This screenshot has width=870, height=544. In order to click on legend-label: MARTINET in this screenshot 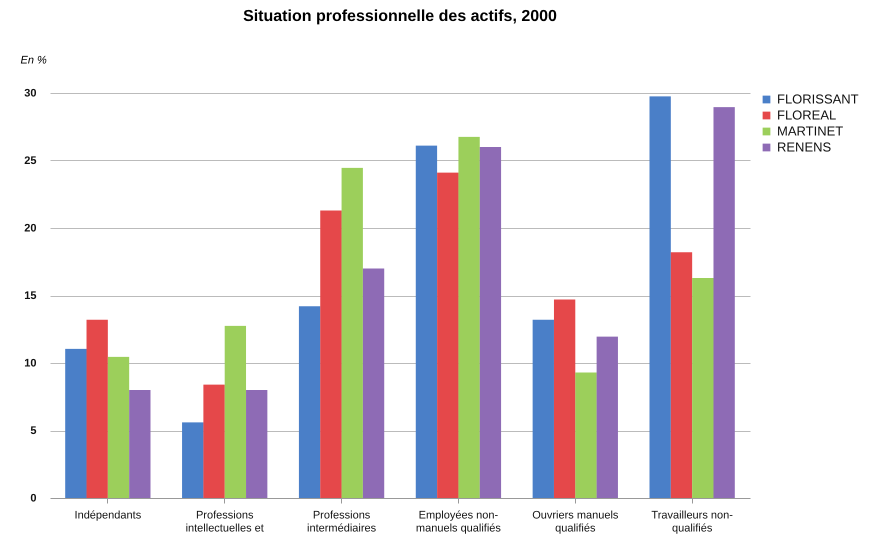, I will do `click(810, 131)`.